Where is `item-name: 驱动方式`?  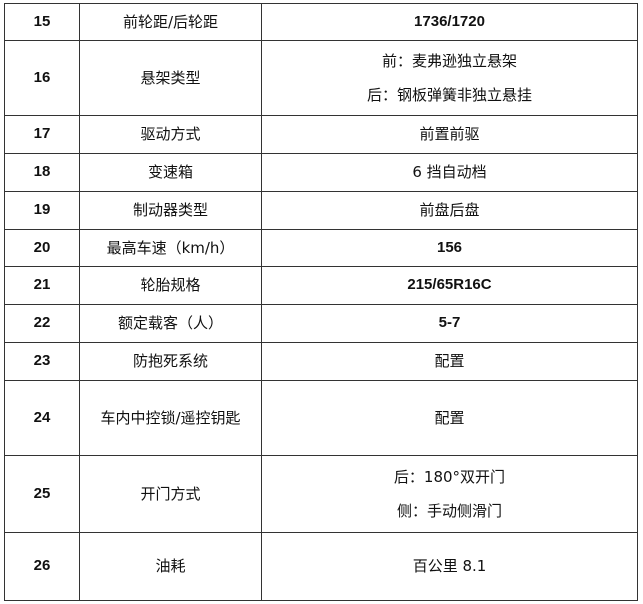
item-name: 驱动方式 is located at coordinates (170, 134).